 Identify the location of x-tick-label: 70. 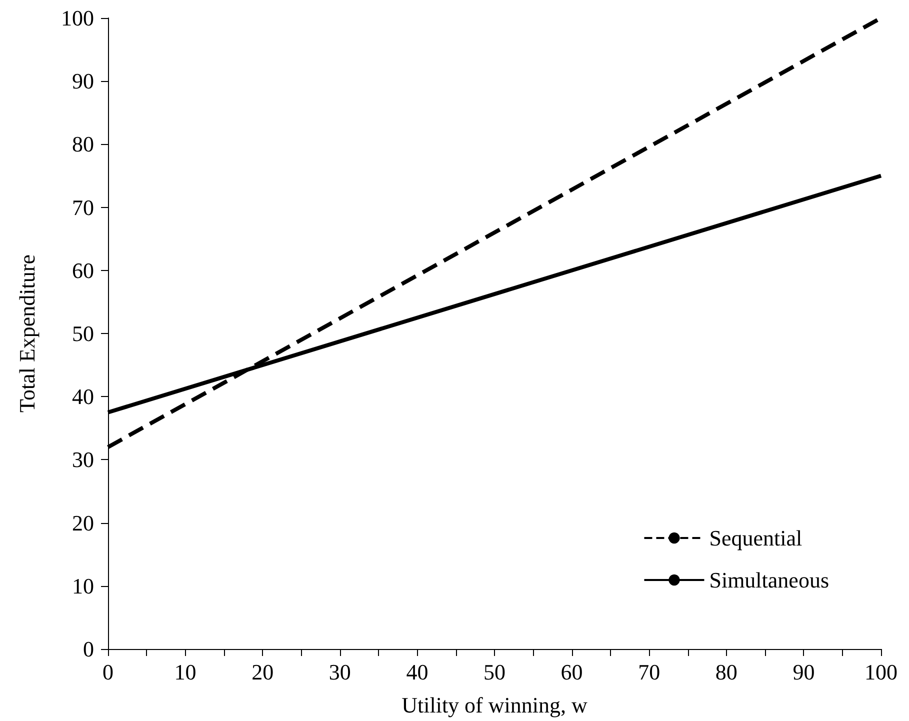
(649, 672).